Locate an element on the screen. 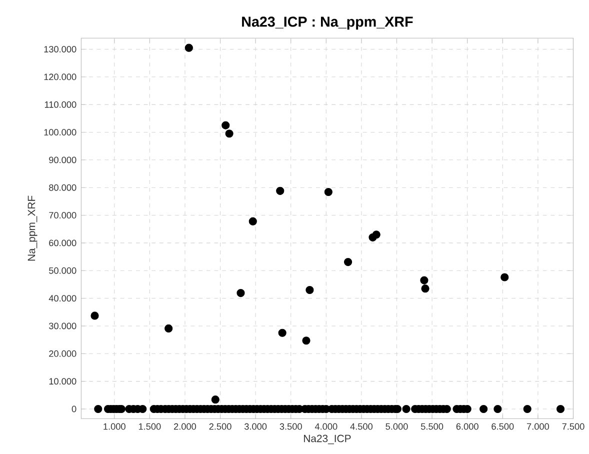 This screenshot has width=589, height=454. y-tick-label: 10.000 is located at coordinates (62, 381).